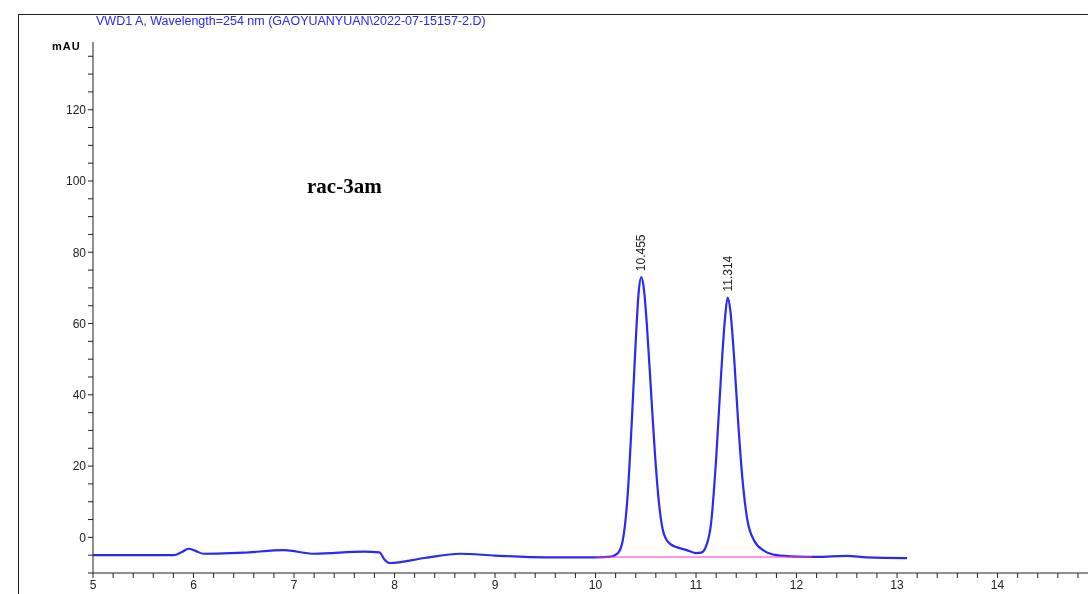 This screenshot has width=1088, height=594. I want to click on y-tick-label: 40, so click(79, 395).